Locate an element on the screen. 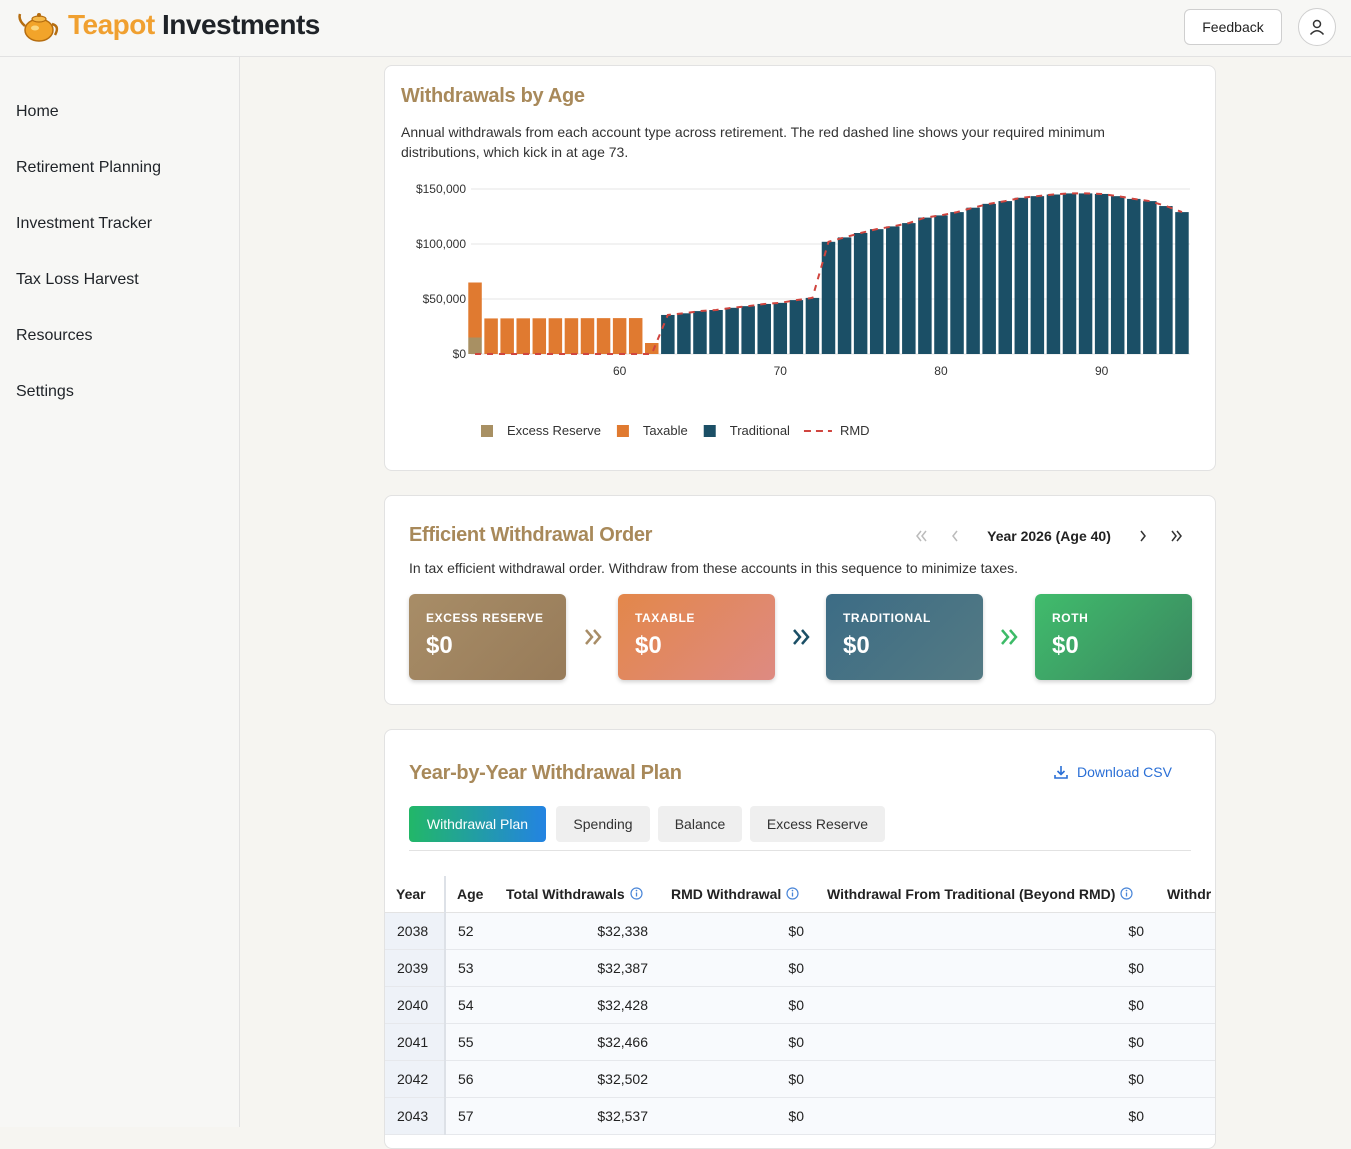  plan-title: Year-by-Year Withdrawal Plan is located at coordinates (545, 773).